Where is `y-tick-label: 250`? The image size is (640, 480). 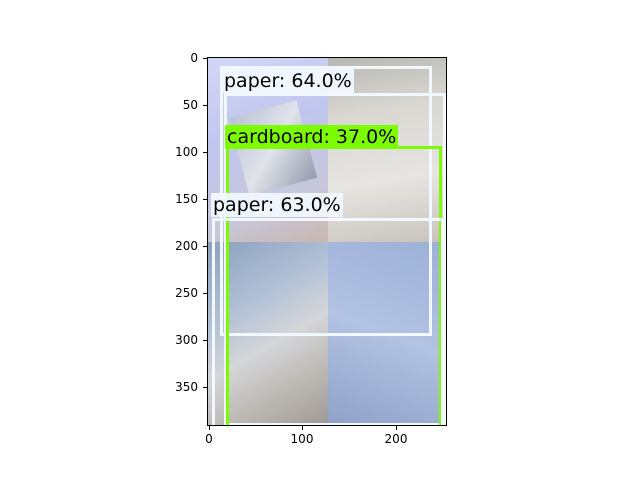
y-tick-label: 250 is located at coordinates (186, 293).